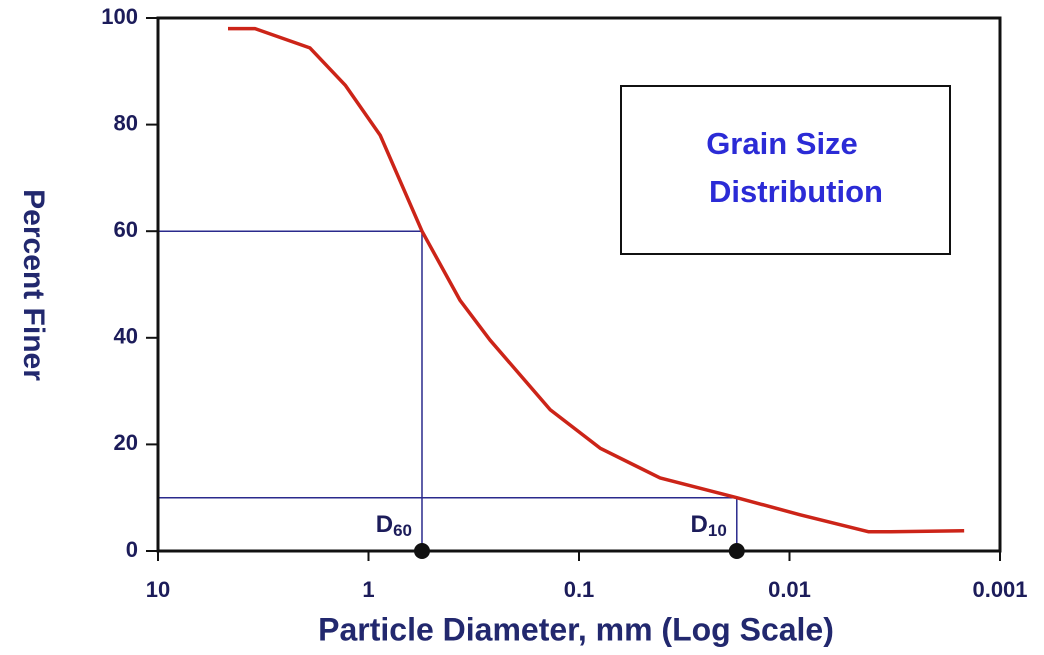  I want to click on x-tick-label: 1, so click(368, 589).